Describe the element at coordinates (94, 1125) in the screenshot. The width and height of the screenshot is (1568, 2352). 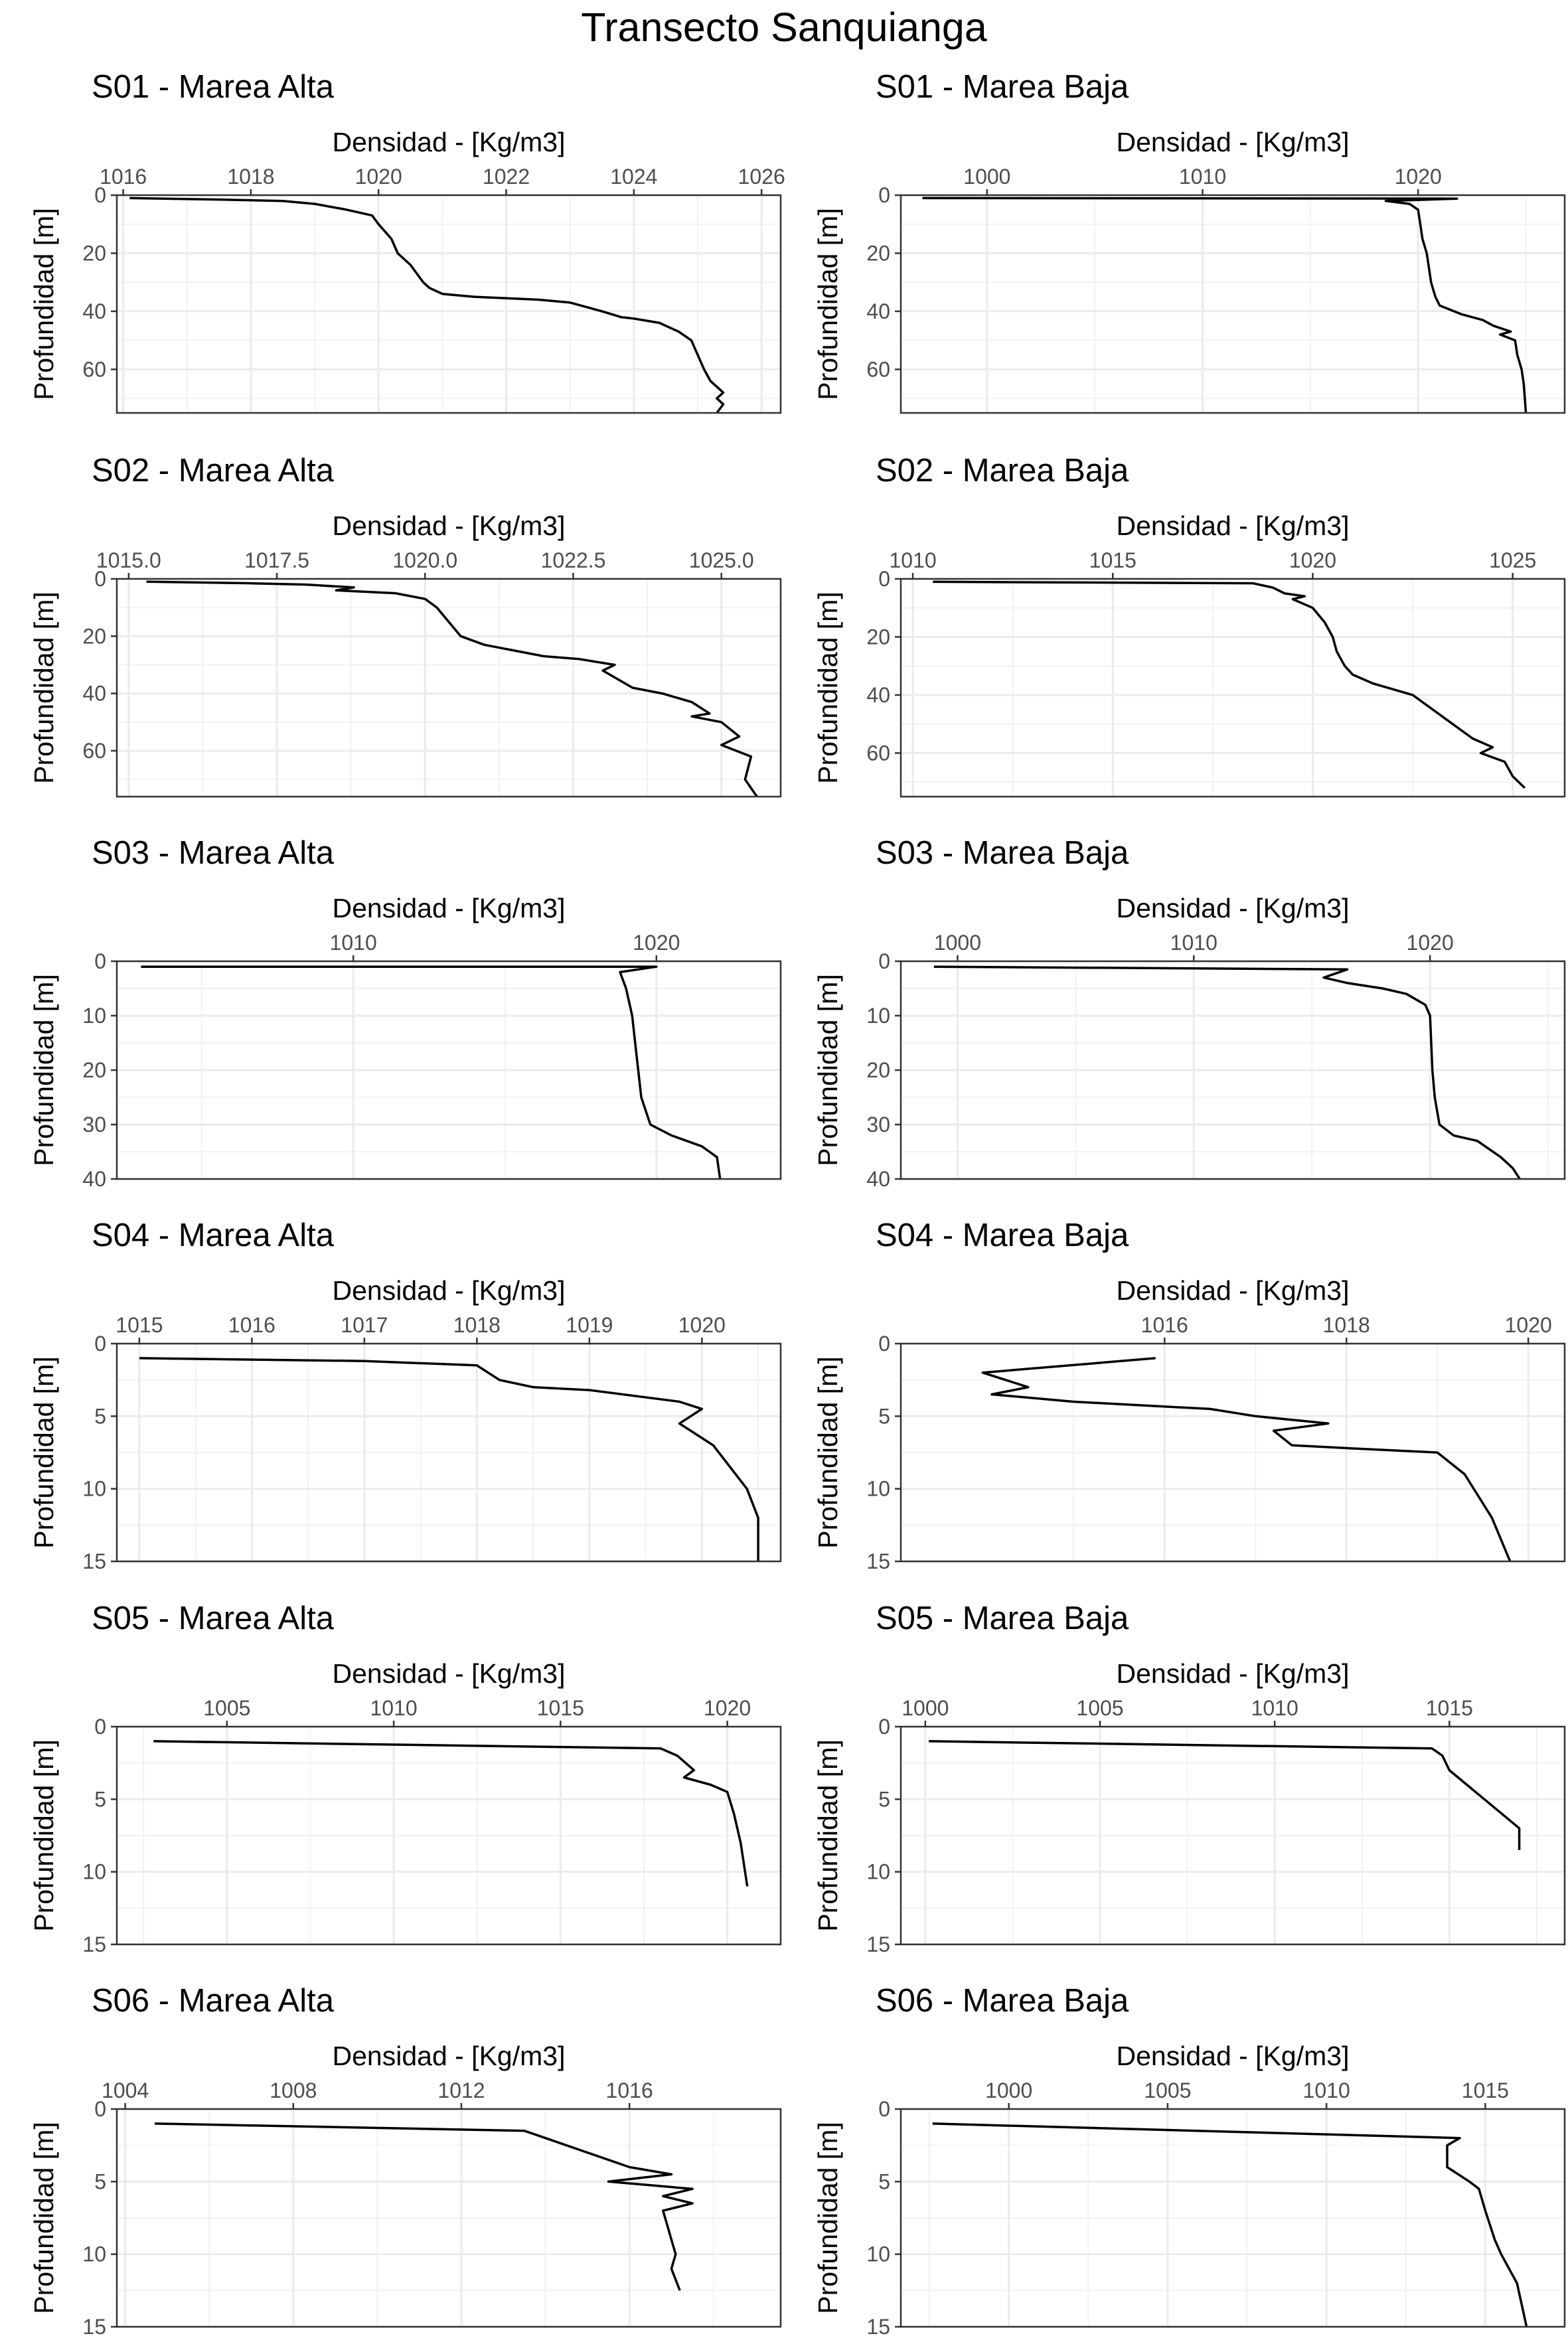
I see `y-tick-label: 30` at that location.